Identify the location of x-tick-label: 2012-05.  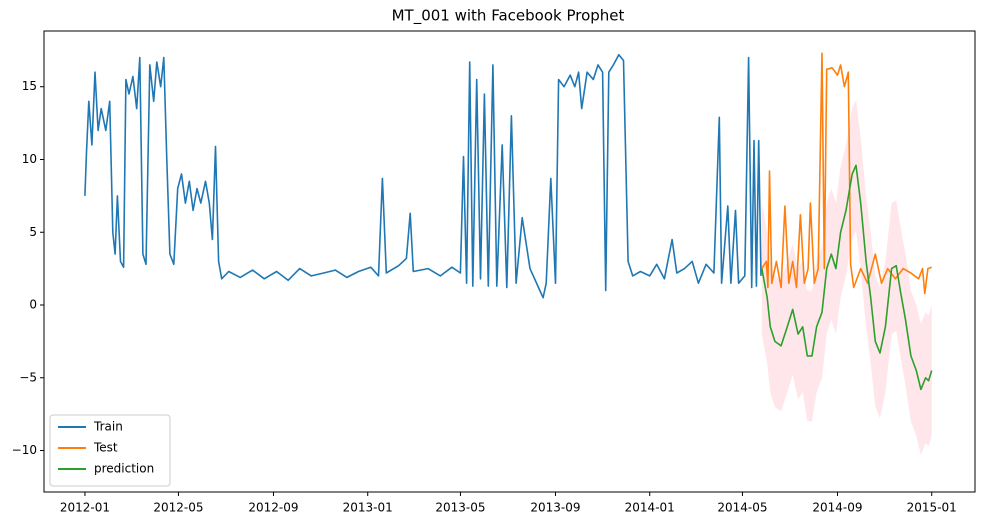
(178, 508).